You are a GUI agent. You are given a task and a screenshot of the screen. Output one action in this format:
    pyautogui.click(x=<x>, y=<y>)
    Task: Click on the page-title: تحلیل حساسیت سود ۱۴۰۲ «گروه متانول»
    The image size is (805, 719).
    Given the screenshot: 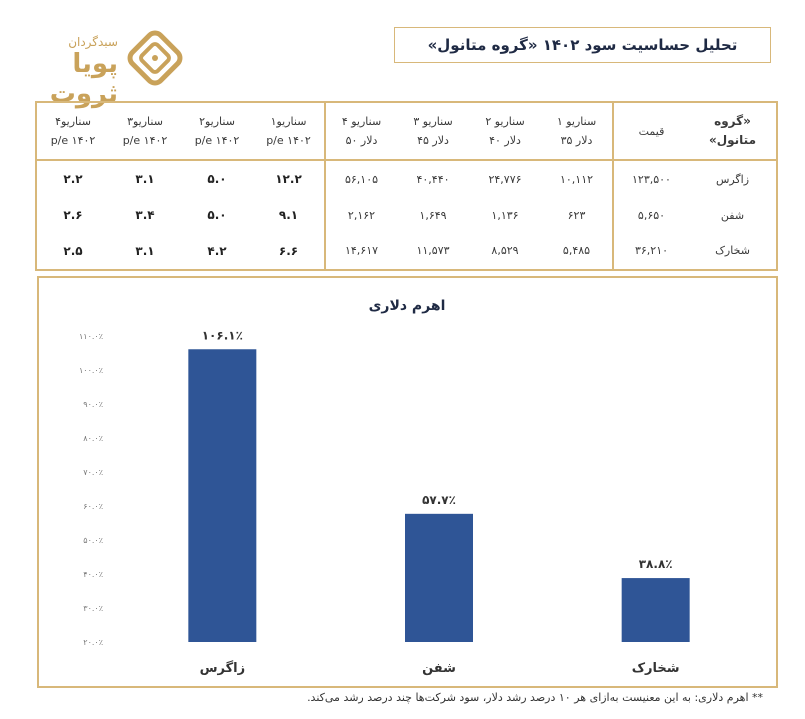 What is the action you would take?
    pyautogui.click(x=582, y=45)
    